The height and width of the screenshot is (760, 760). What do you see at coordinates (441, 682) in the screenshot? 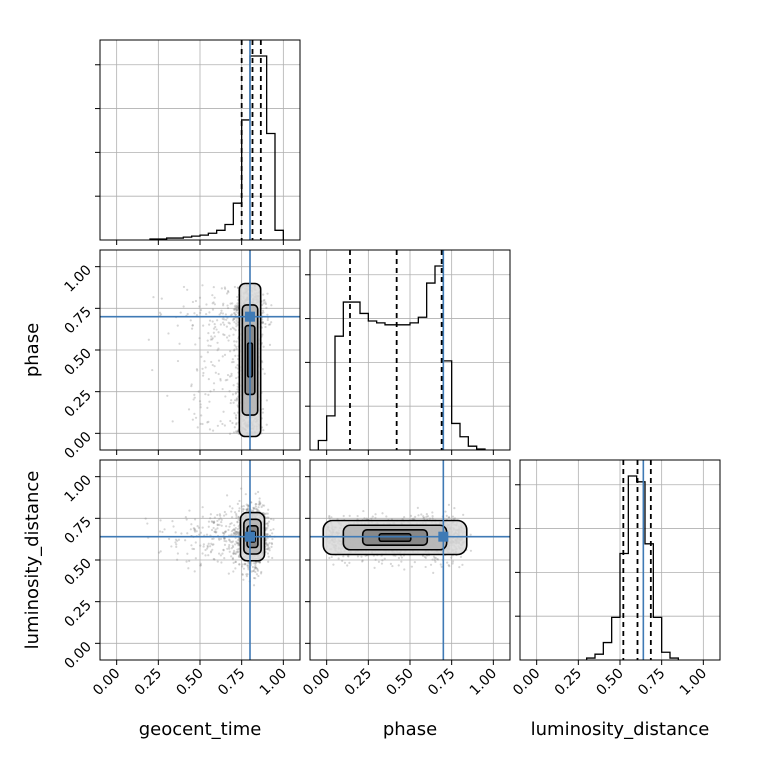
I see `x-tick-label: 0.75` at bounding box center [441, 682].